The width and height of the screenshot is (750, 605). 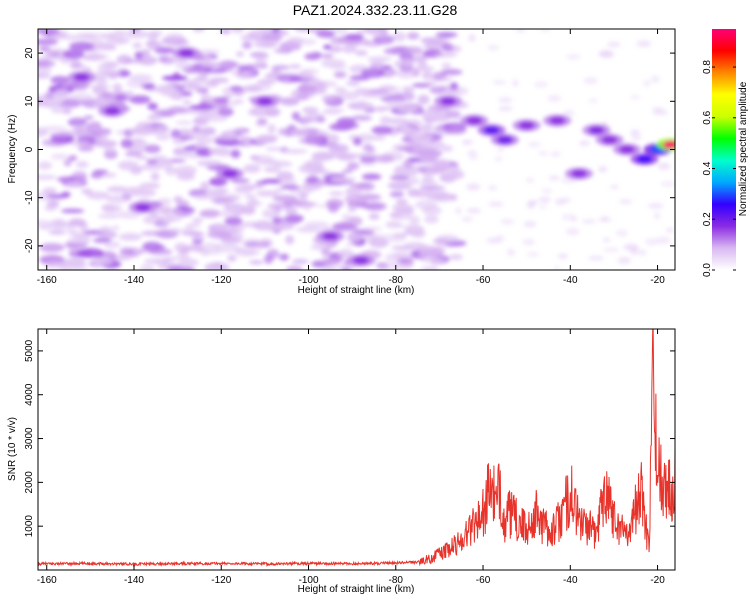 I want to click on spectrogram-x-tick-label: -100, so click(x=308, y=280).